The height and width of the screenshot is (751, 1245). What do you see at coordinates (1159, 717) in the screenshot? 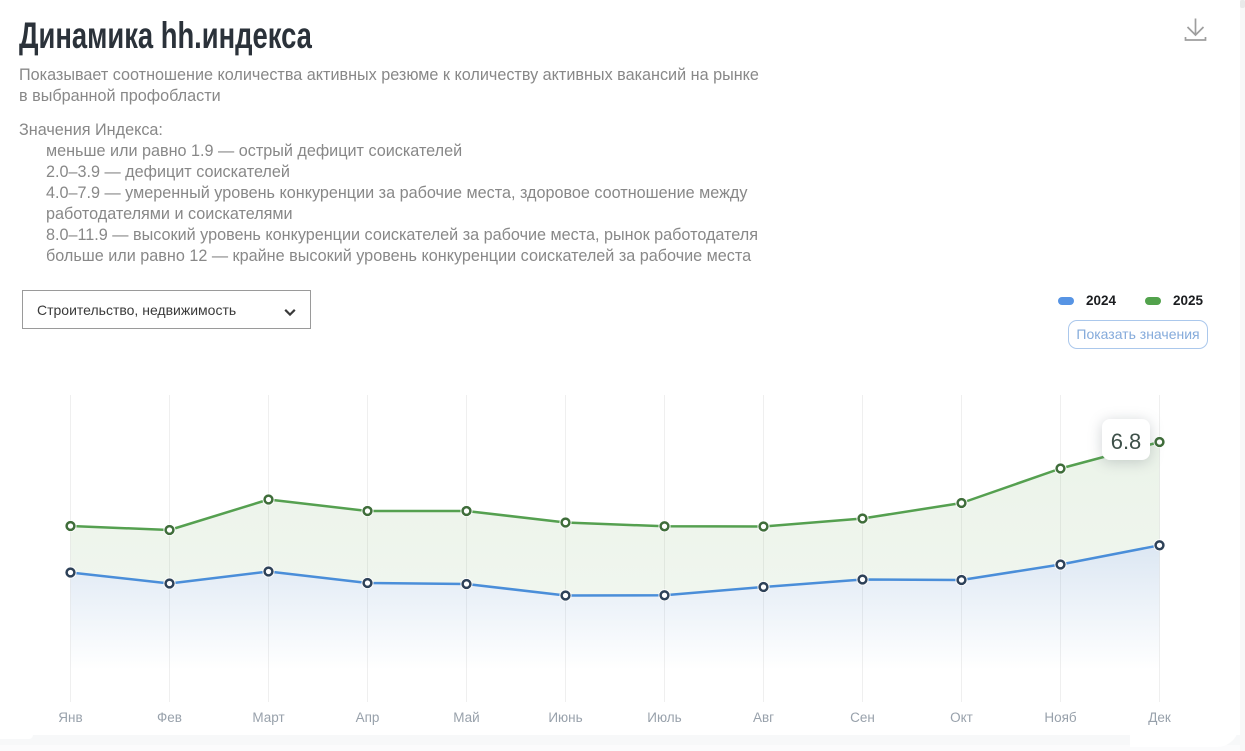
I see `svg-text: Дек` at bounding box center [1159, 717].